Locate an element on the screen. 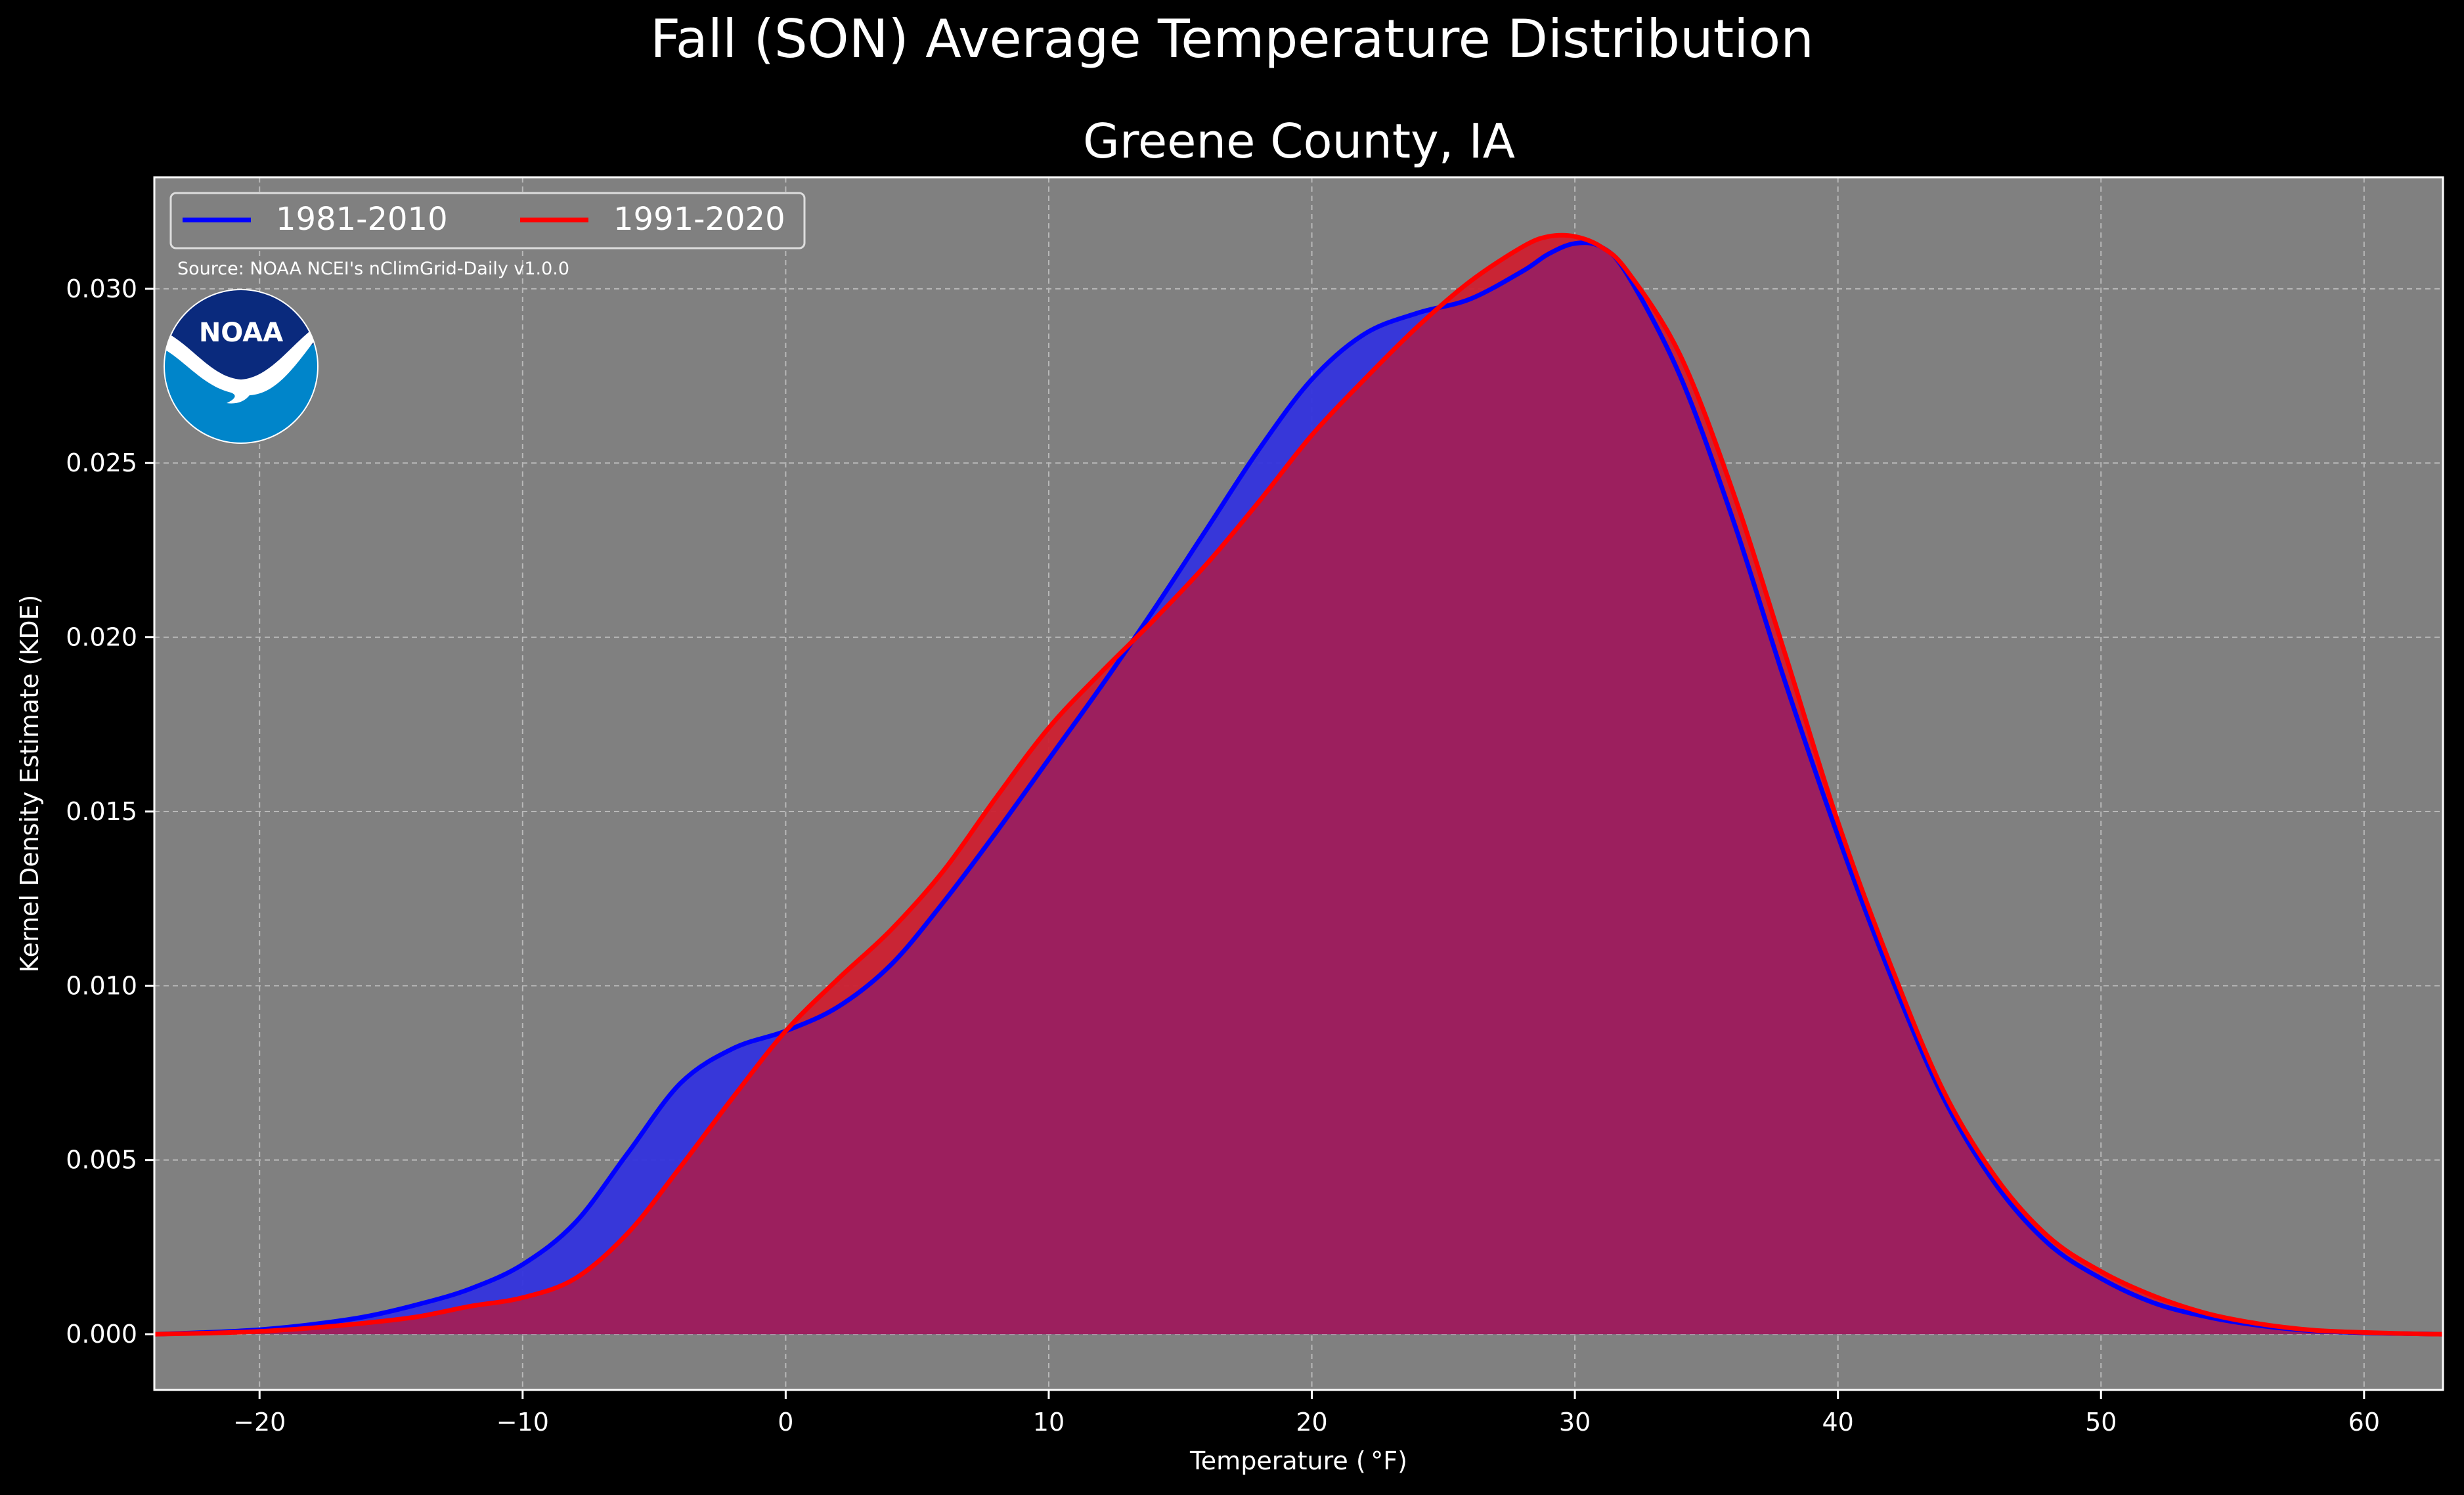 This screenshot has height=1495, width=2464. x-tick-label: 10 is located at coordinates (1049, 1422).